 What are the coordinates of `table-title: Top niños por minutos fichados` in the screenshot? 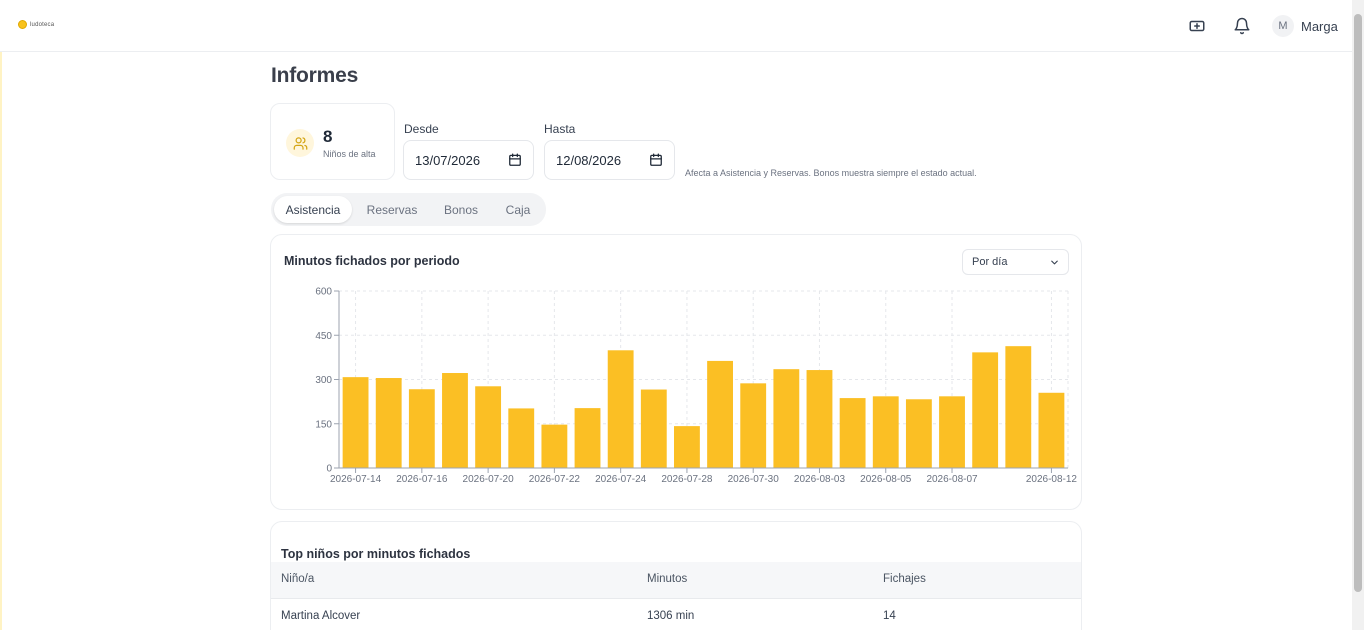 It's located at (376, 554).